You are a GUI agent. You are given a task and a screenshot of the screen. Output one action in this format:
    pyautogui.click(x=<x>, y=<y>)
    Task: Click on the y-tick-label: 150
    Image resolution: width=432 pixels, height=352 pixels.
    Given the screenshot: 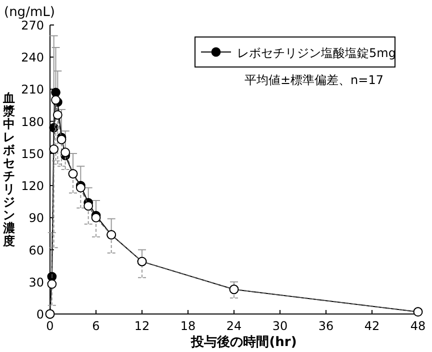 What is the action you would take?
    pyautogui.click(x=32, y=153)
    